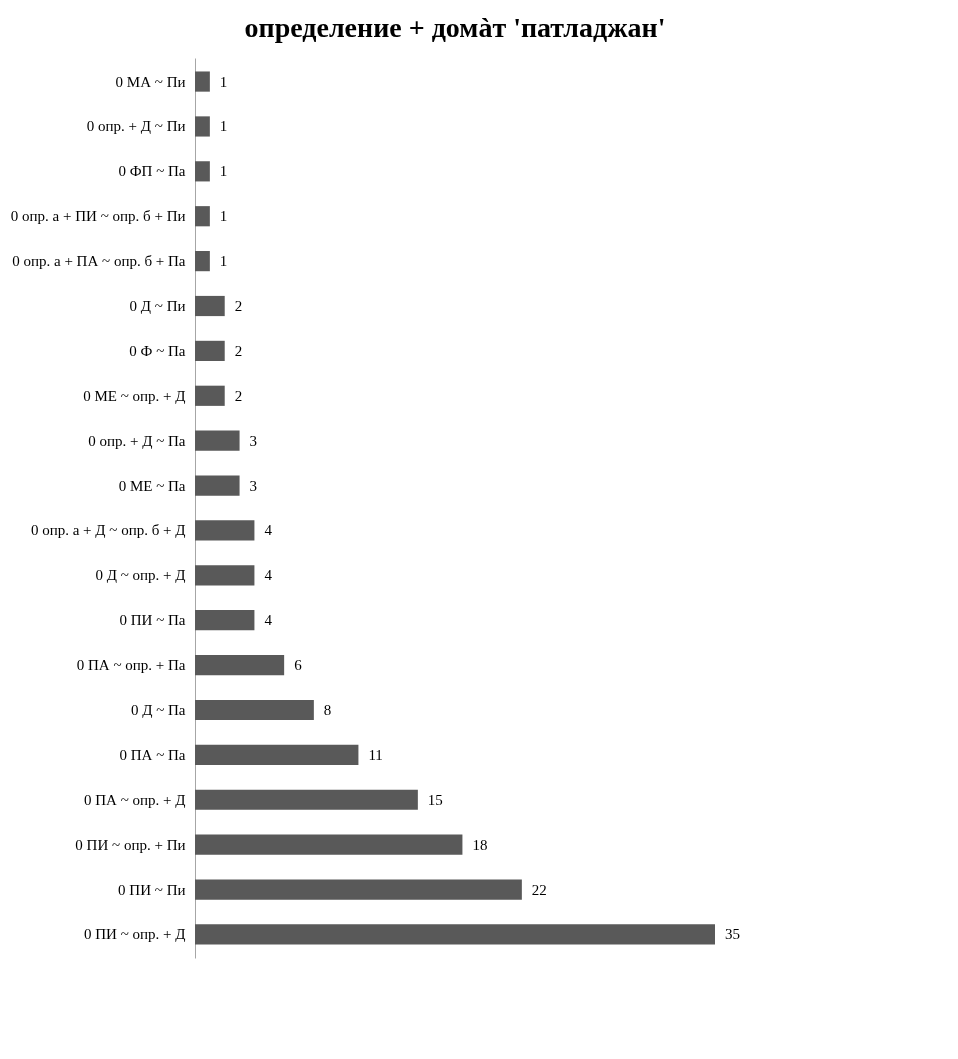 This screenshot has width=958, height=1059. I want to click on y-tick-label: 0 Д ~ опр. + Д, so click(140, 575).